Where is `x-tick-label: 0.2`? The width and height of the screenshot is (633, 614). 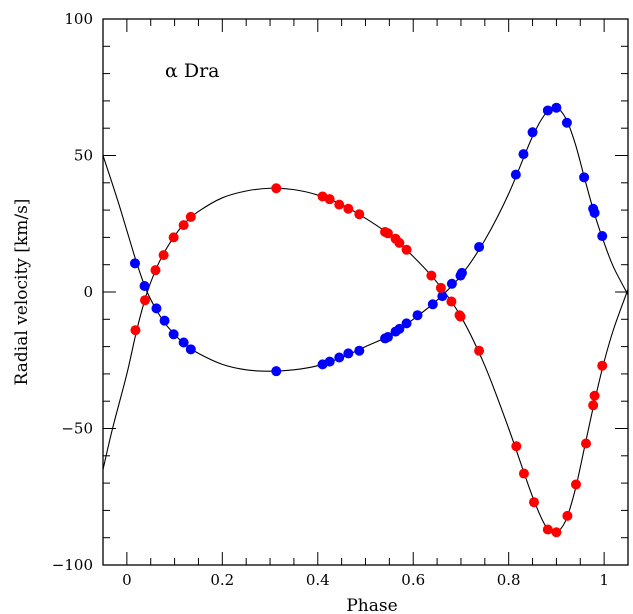
x-tick-label: 0.2 is located at coordinates (222, 580).